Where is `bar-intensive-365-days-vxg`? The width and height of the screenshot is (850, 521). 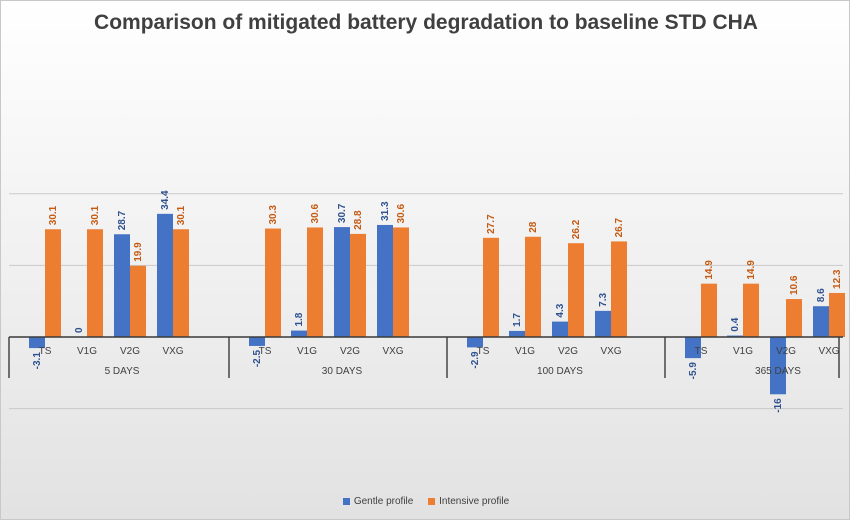 bar-intensive-365-days-vxg is located at coordinates (837, 314).